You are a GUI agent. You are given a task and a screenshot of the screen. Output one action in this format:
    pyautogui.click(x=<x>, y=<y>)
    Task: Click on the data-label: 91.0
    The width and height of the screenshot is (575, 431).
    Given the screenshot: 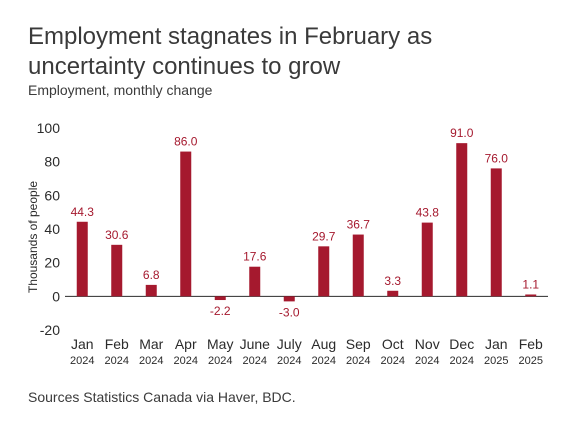 What is the action you would take?
    pyautogui.click(x=462, y=133)
    